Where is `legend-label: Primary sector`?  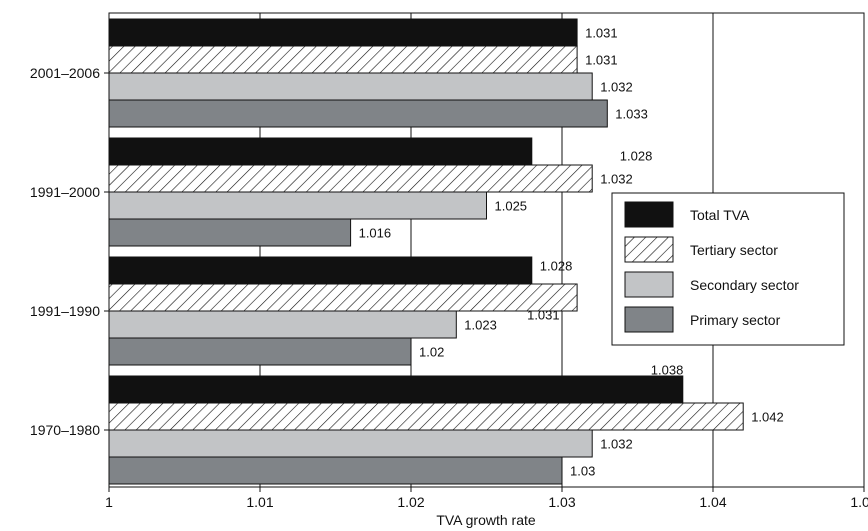 legend-label: Primary sector is located at coordinates (735, 320).